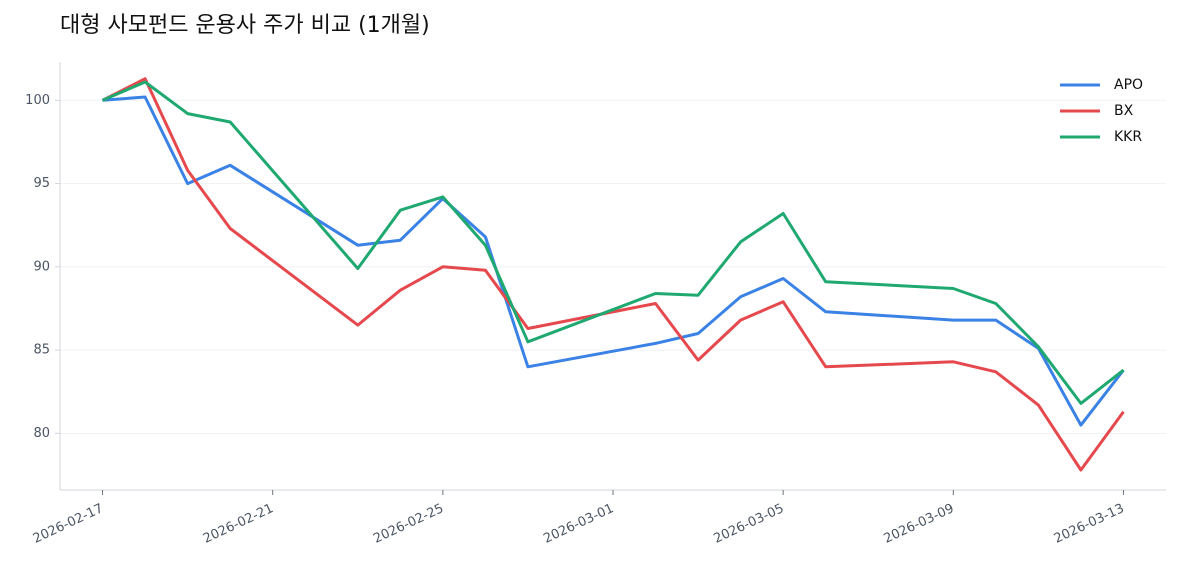 Image resolution: width=1180 pixels, height=585 pixels. What do you see at coordinates (1128, 85) in the screenshot?
I see `legend-label: APO` at bounding box center [1128, 85].